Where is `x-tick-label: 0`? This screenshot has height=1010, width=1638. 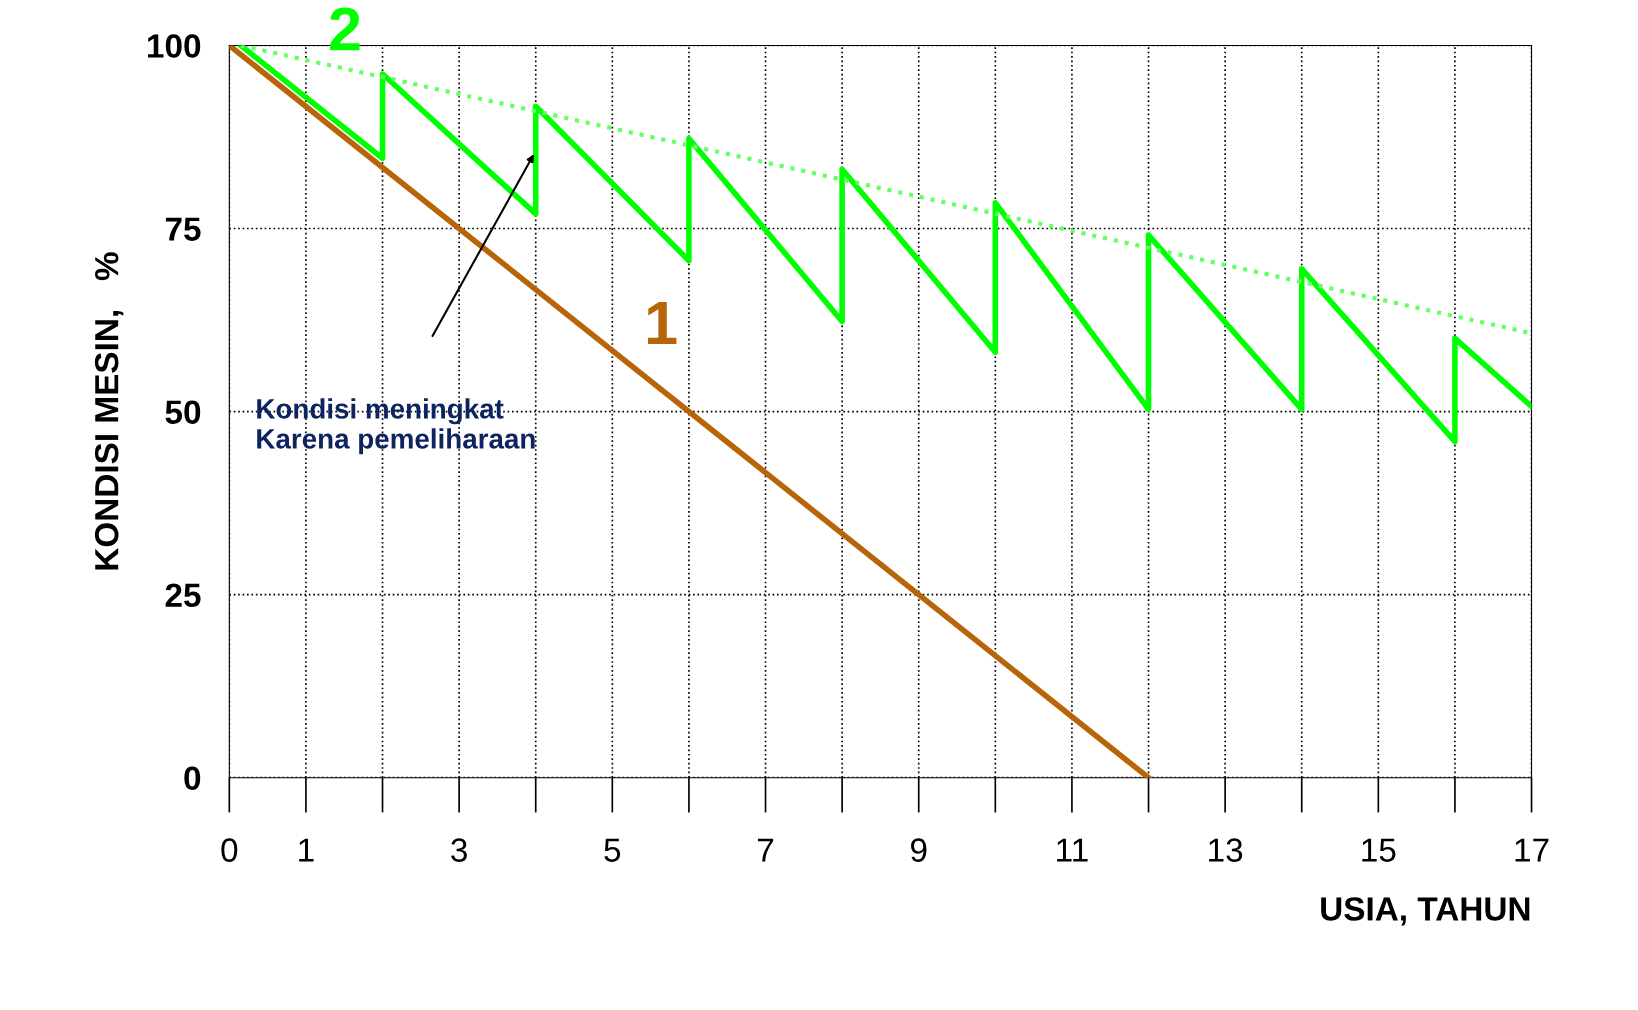 x-tick-label: 0 is located at coordinates (229, 850).